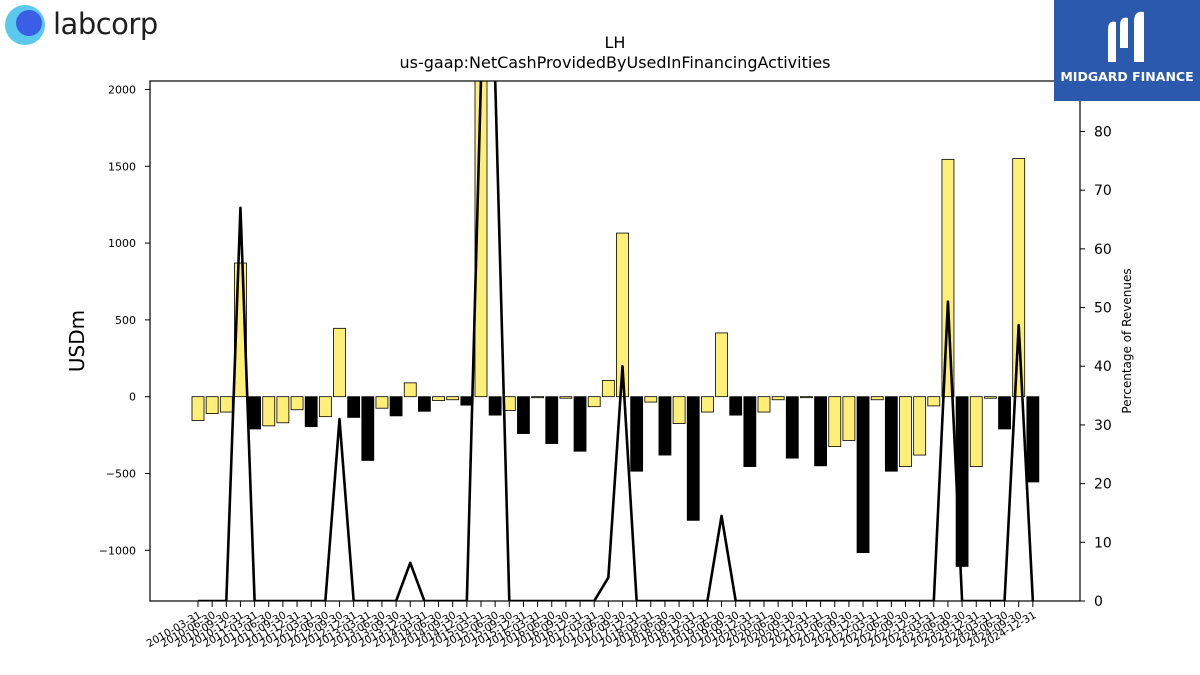  I want to click on labcorp-logo-icon, so click(25, 25).